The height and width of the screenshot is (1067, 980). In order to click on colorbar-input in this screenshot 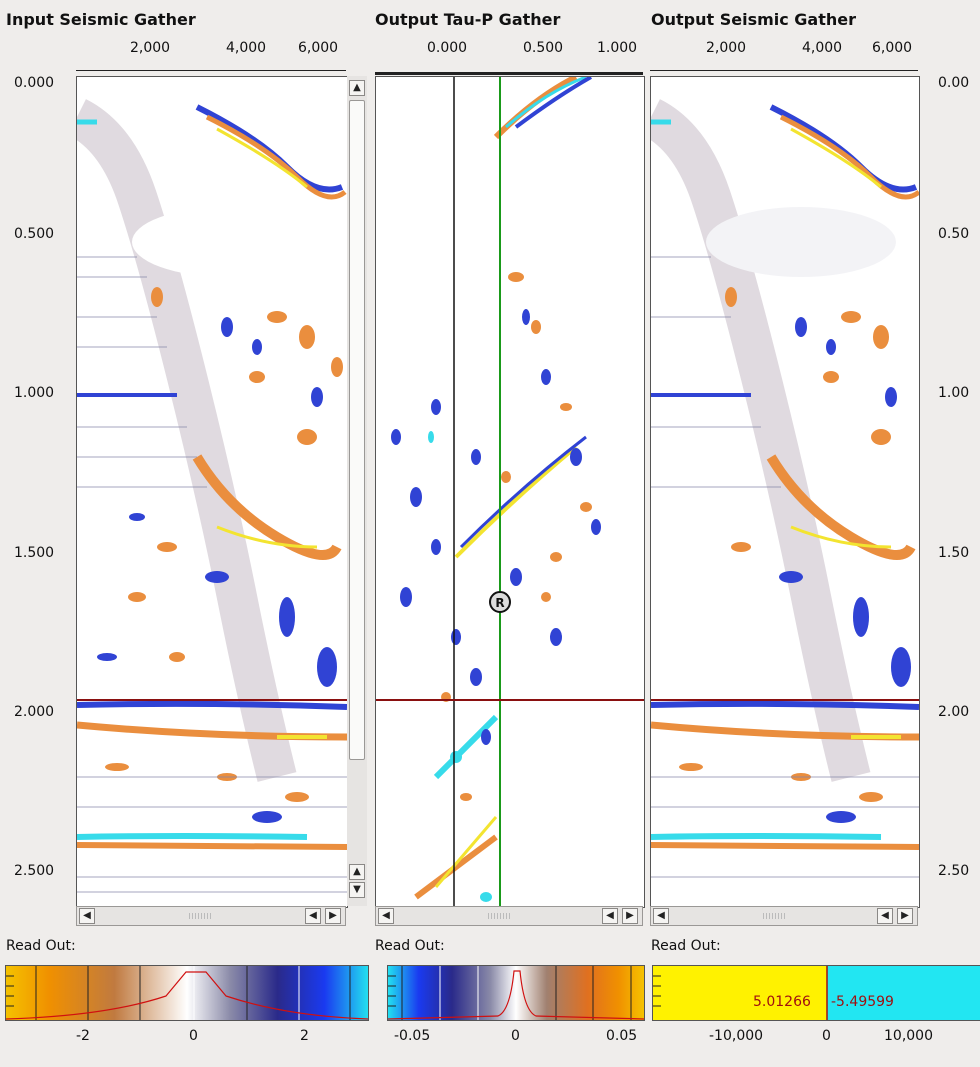, I will do `click(187, 993)`.